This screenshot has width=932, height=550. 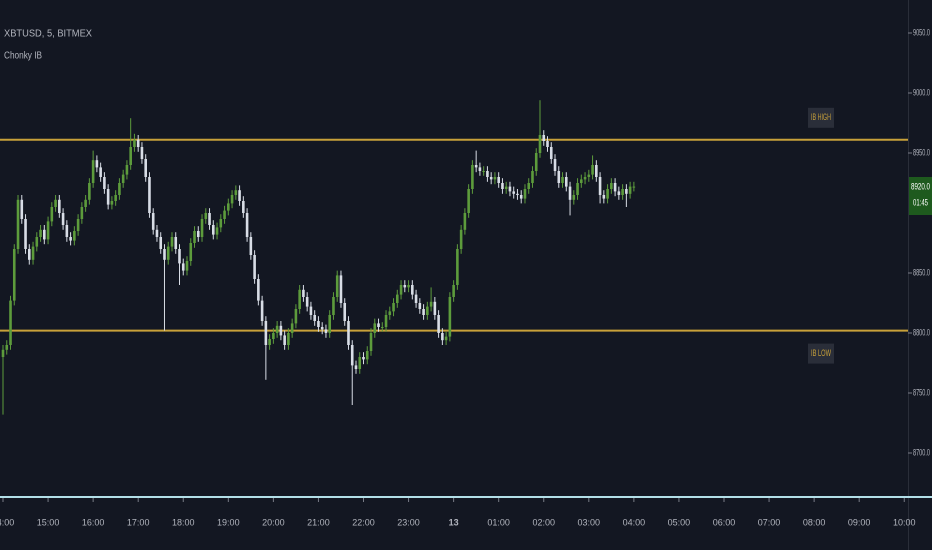 What do you see at coordinates (921, 272) in the screenshot?
I see `y-tick-label: 8850.0` at bounding box center [921, 272].